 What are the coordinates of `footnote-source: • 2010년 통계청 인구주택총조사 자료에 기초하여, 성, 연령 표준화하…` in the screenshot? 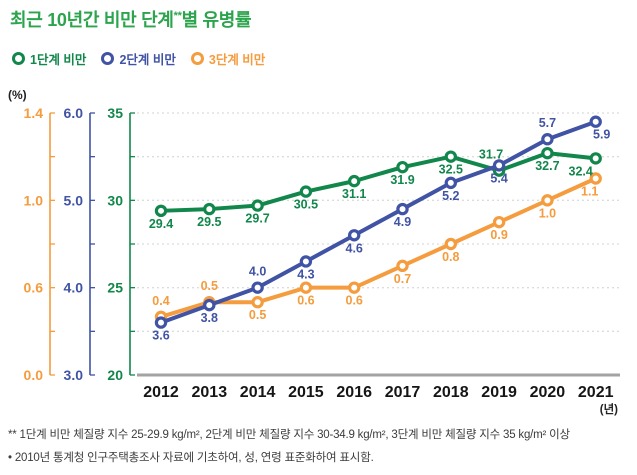 It's located at (191, 458).